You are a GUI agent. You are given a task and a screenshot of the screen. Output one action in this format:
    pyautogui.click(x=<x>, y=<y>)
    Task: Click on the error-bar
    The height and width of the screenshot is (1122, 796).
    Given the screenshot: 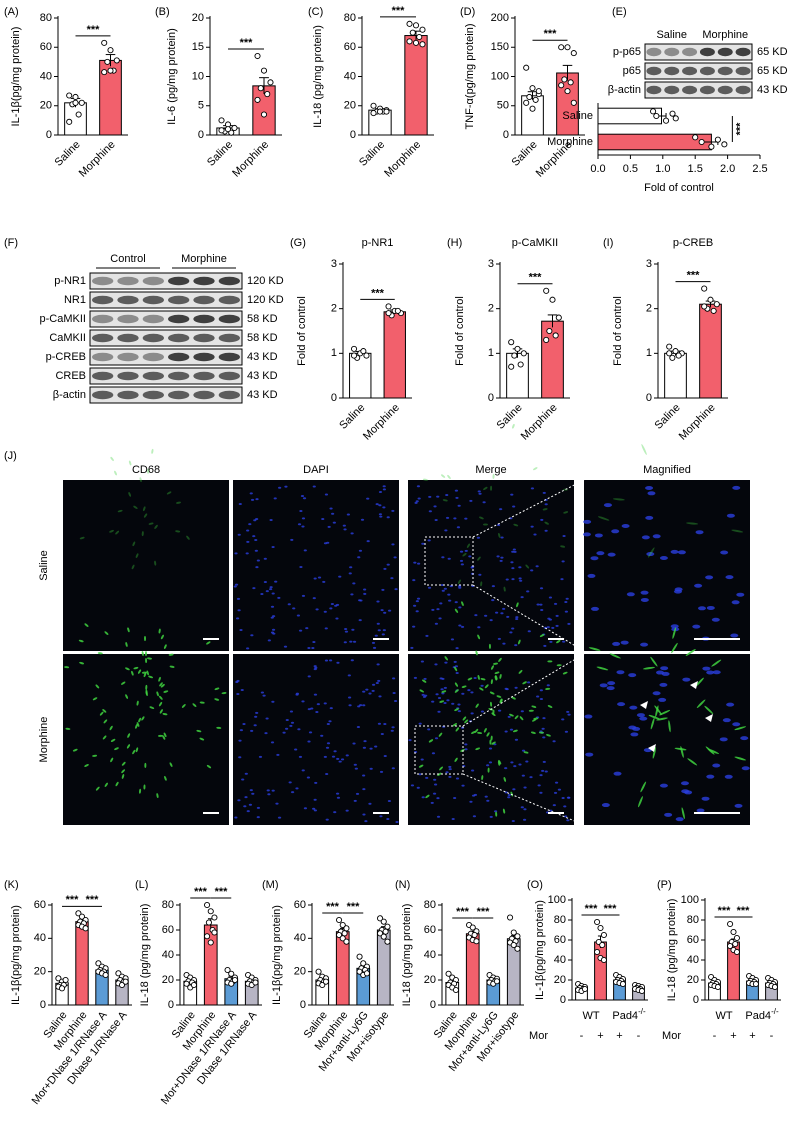 What is the action you would take?
    pyautogui.click(x=110, y=60)
    